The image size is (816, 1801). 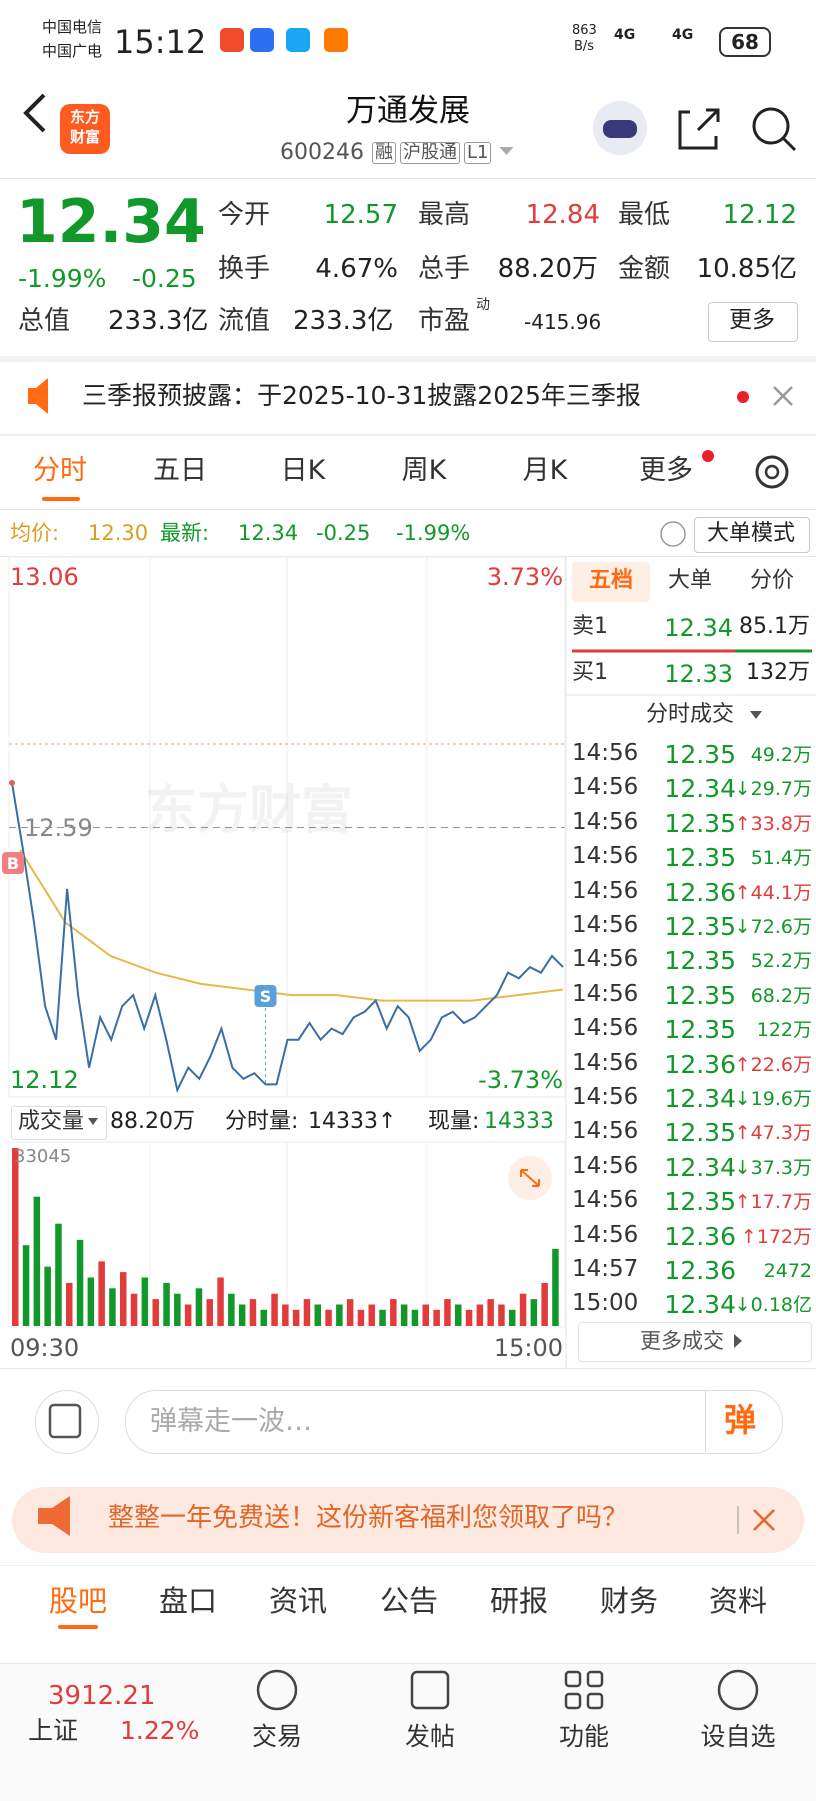 What do you see at coordinates (524, 577) in the screenshot?
I see `pct-top: 3.73%` at bounding box center [524, 577].